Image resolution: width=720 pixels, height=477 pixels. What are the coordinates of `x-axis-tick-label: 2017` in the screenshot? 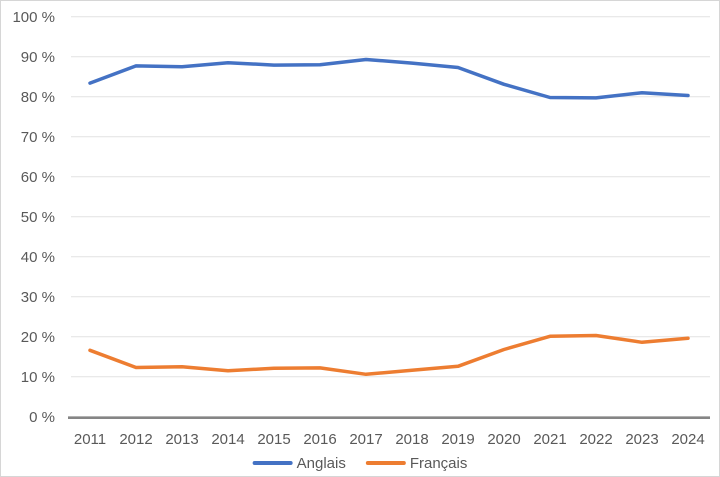 It's located at (365, 439).